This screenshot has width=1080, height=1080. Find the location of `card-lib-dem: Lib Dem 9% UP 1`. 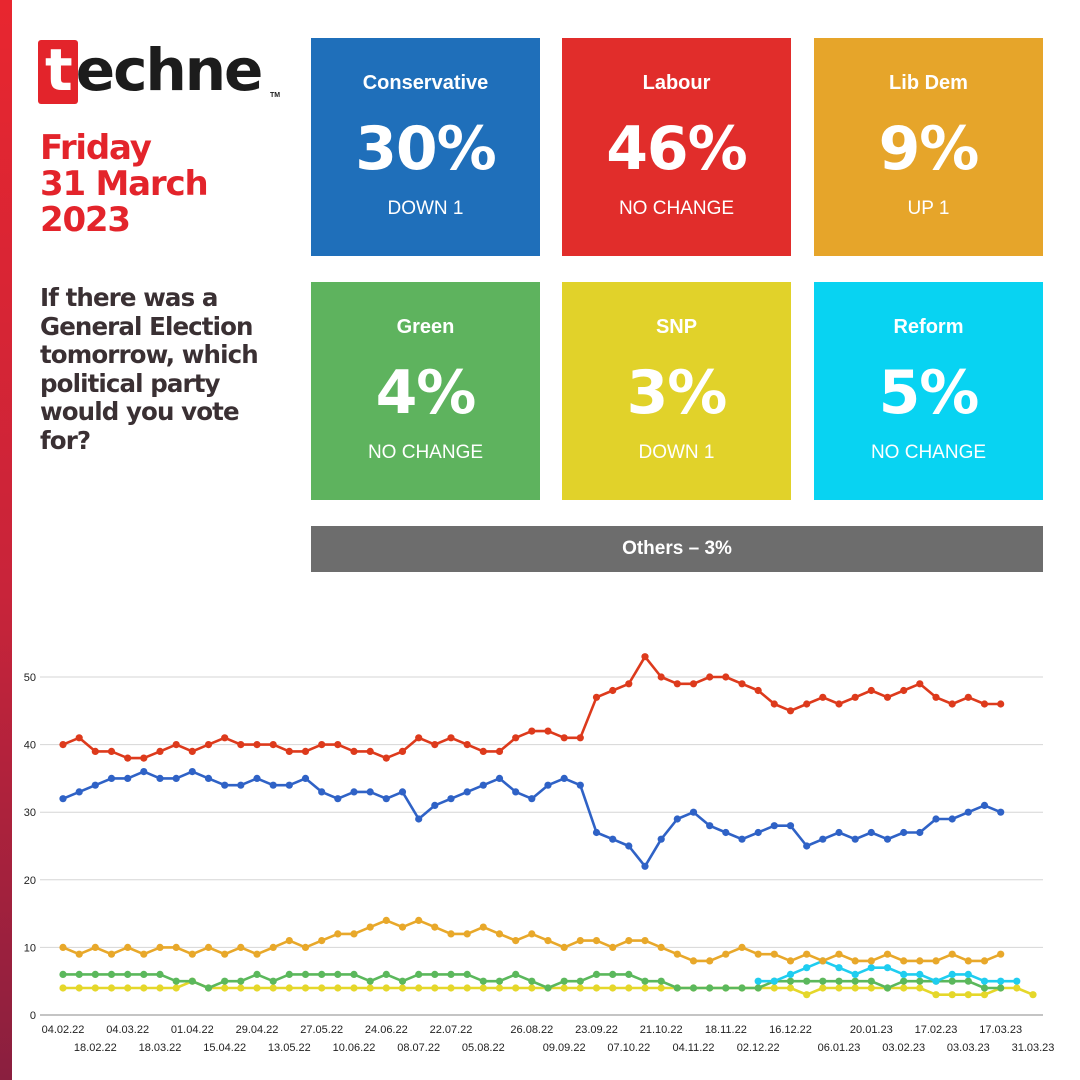

card-lib-dem: Lib Dem 9% UP 1 is located at coordinates (928, 147).